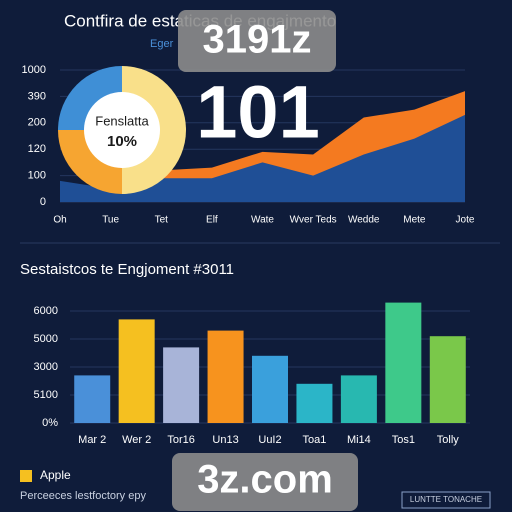 Image resolution: width=512 pixels, height=512 pixels. I want to click on y-tick-label: 200, so click(37, 123).